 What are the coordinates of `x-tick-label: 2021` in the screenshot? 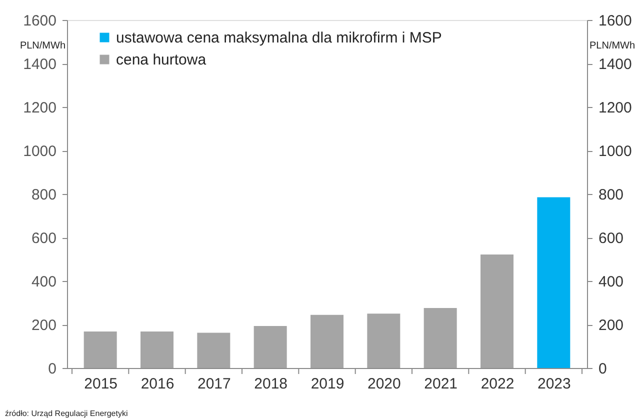 It's located at (441, 384).